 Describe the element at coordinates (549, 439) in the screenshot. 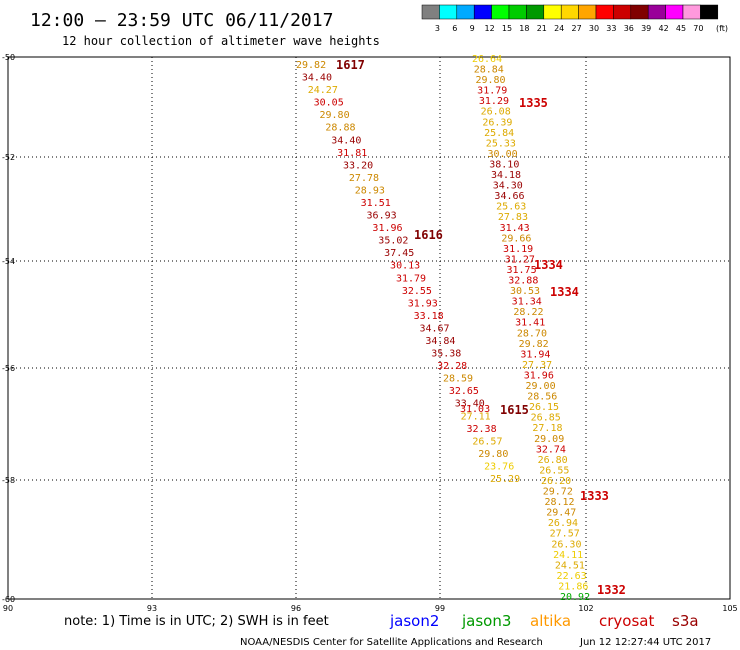

I see `wave-height-value: 29.09` at that location.